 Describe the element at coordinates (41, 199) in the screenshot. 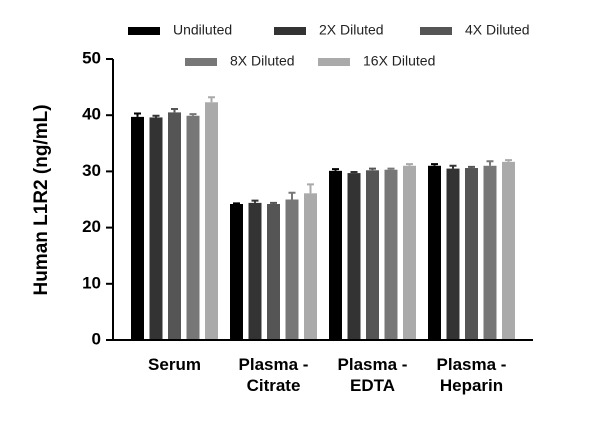

I see `y-axis-label: Human L1R2 (ng/mL)` at that location.